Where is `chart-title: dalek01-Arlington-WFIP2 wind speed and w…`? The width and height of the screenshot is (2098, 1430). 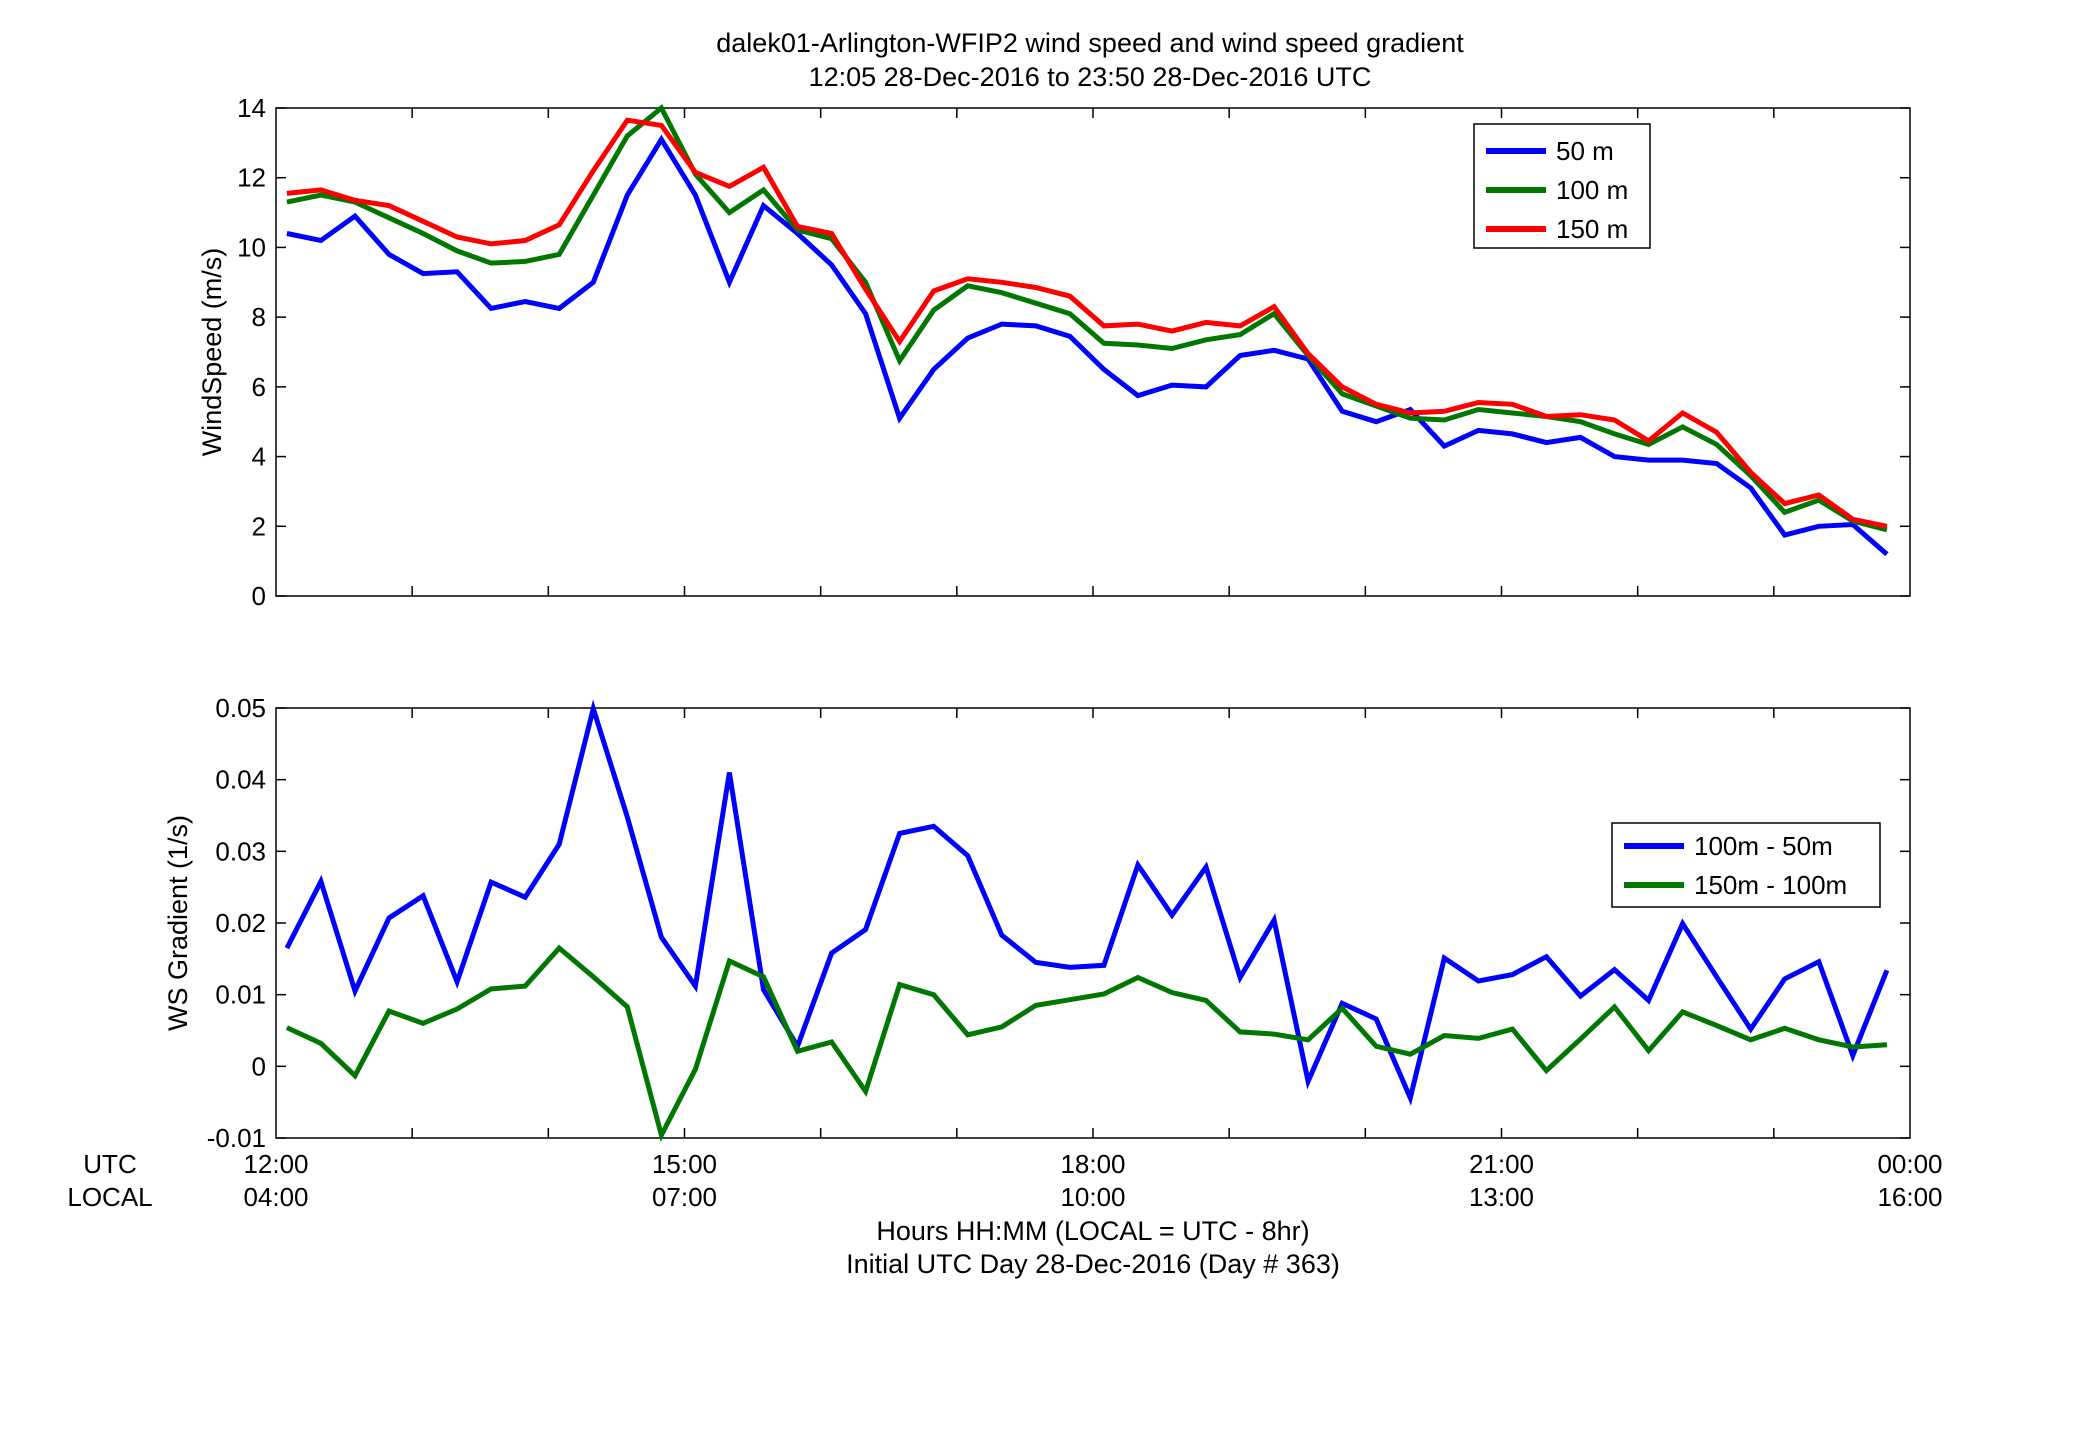
chart-title: dalek01-Arlington-WFIP2 wind speed and w… is located at coordinates (1090, 43).